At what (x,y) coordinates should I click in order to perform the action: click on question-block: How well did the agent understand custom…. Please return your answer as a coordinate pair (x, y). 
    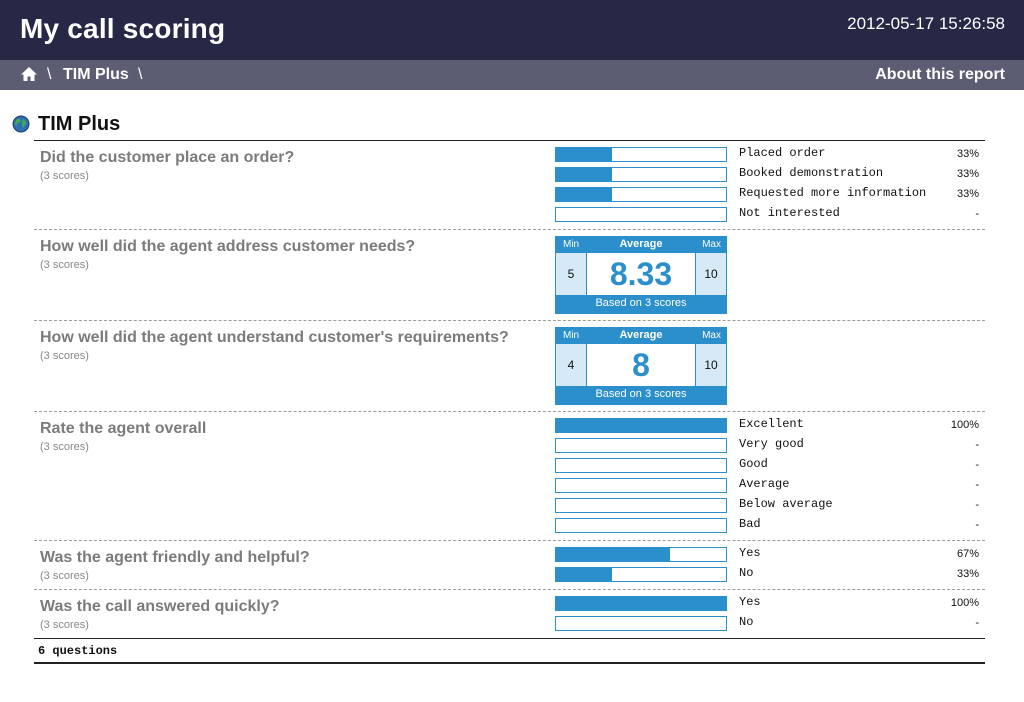
    Looking at the image, I should click on (274, 345).